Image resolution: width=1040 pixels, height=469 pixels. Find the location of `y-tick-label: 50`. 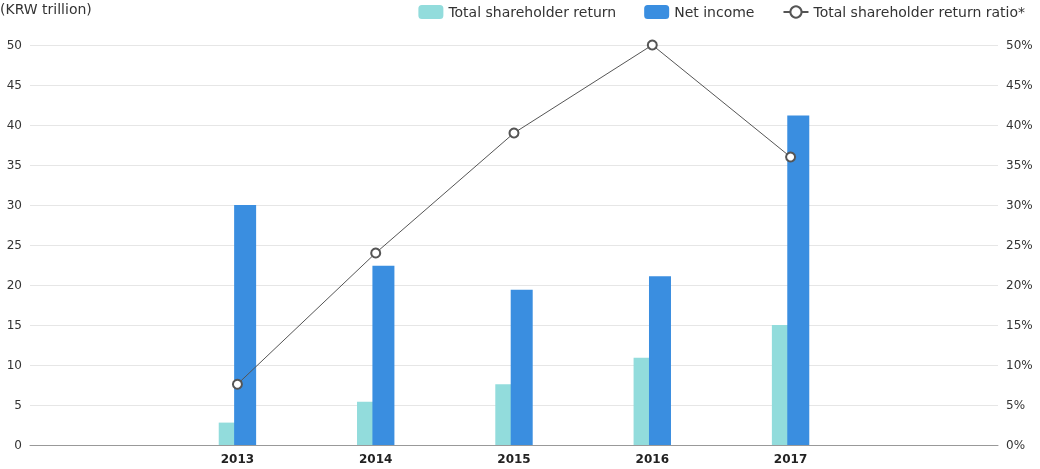

y-tick-label: 50 is located at coordinates (14, 45).